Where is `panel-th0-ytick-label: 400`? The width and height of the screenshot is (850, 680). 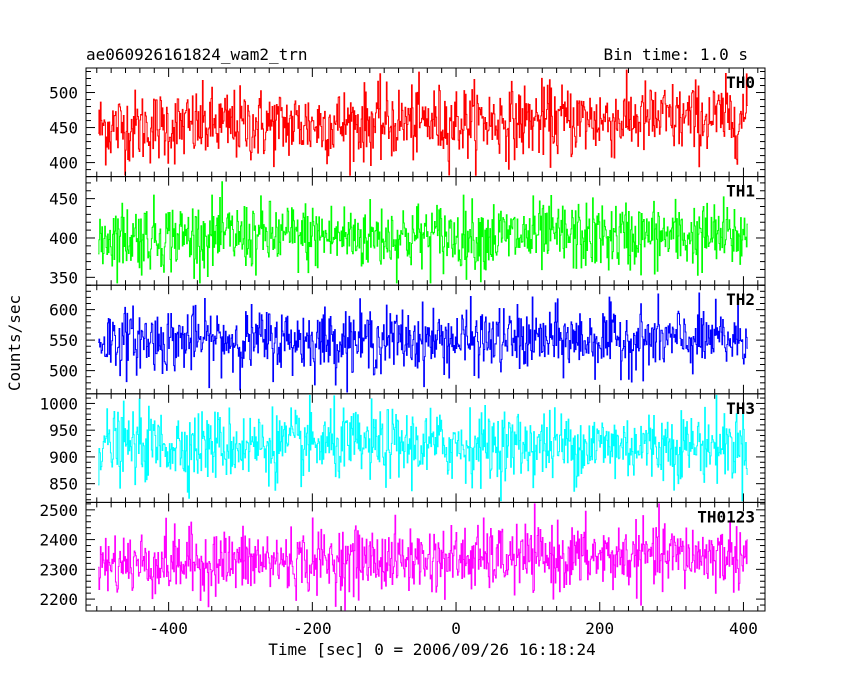
panel-th0-ytick-label: 400 is located at coordinates (63, 163).